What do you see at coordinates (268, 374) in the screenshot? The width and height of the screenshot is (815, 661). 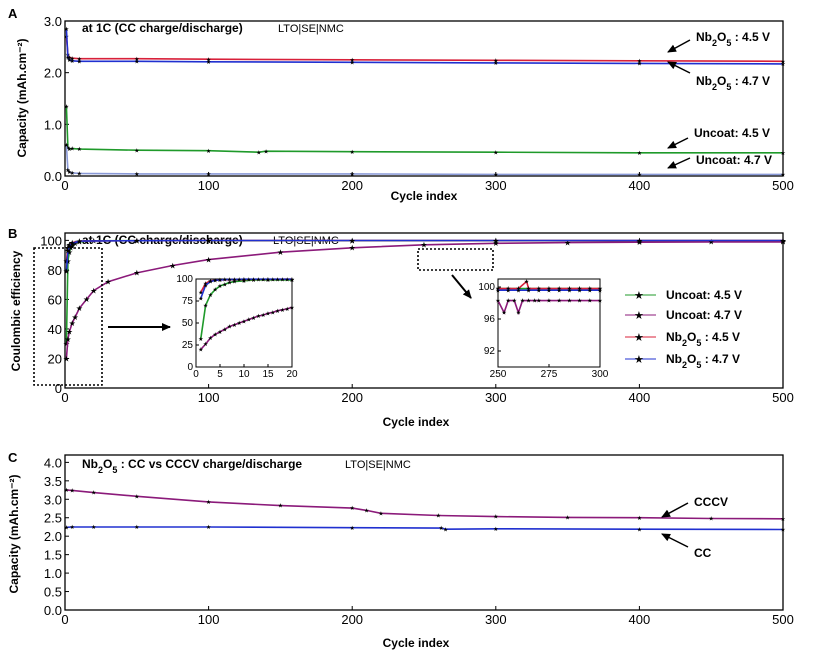 I see `inset-left-x-tick-label: 15` at bounding box center [268, 374].